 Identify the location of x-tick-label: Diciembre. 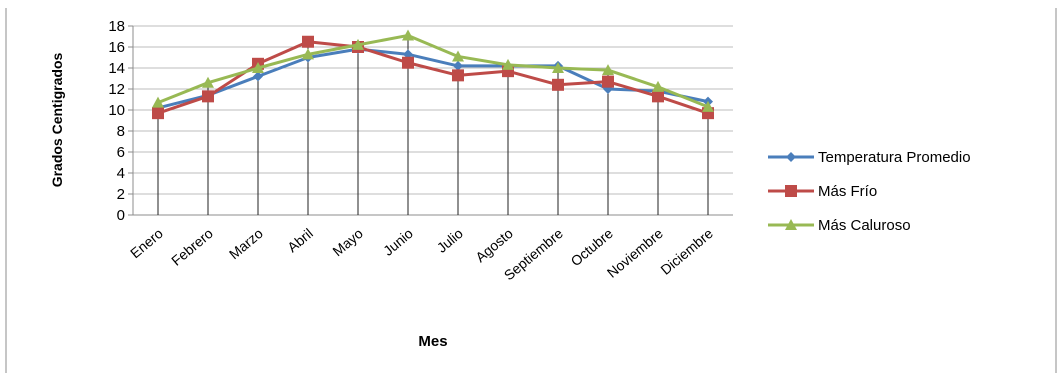
(686, 251).